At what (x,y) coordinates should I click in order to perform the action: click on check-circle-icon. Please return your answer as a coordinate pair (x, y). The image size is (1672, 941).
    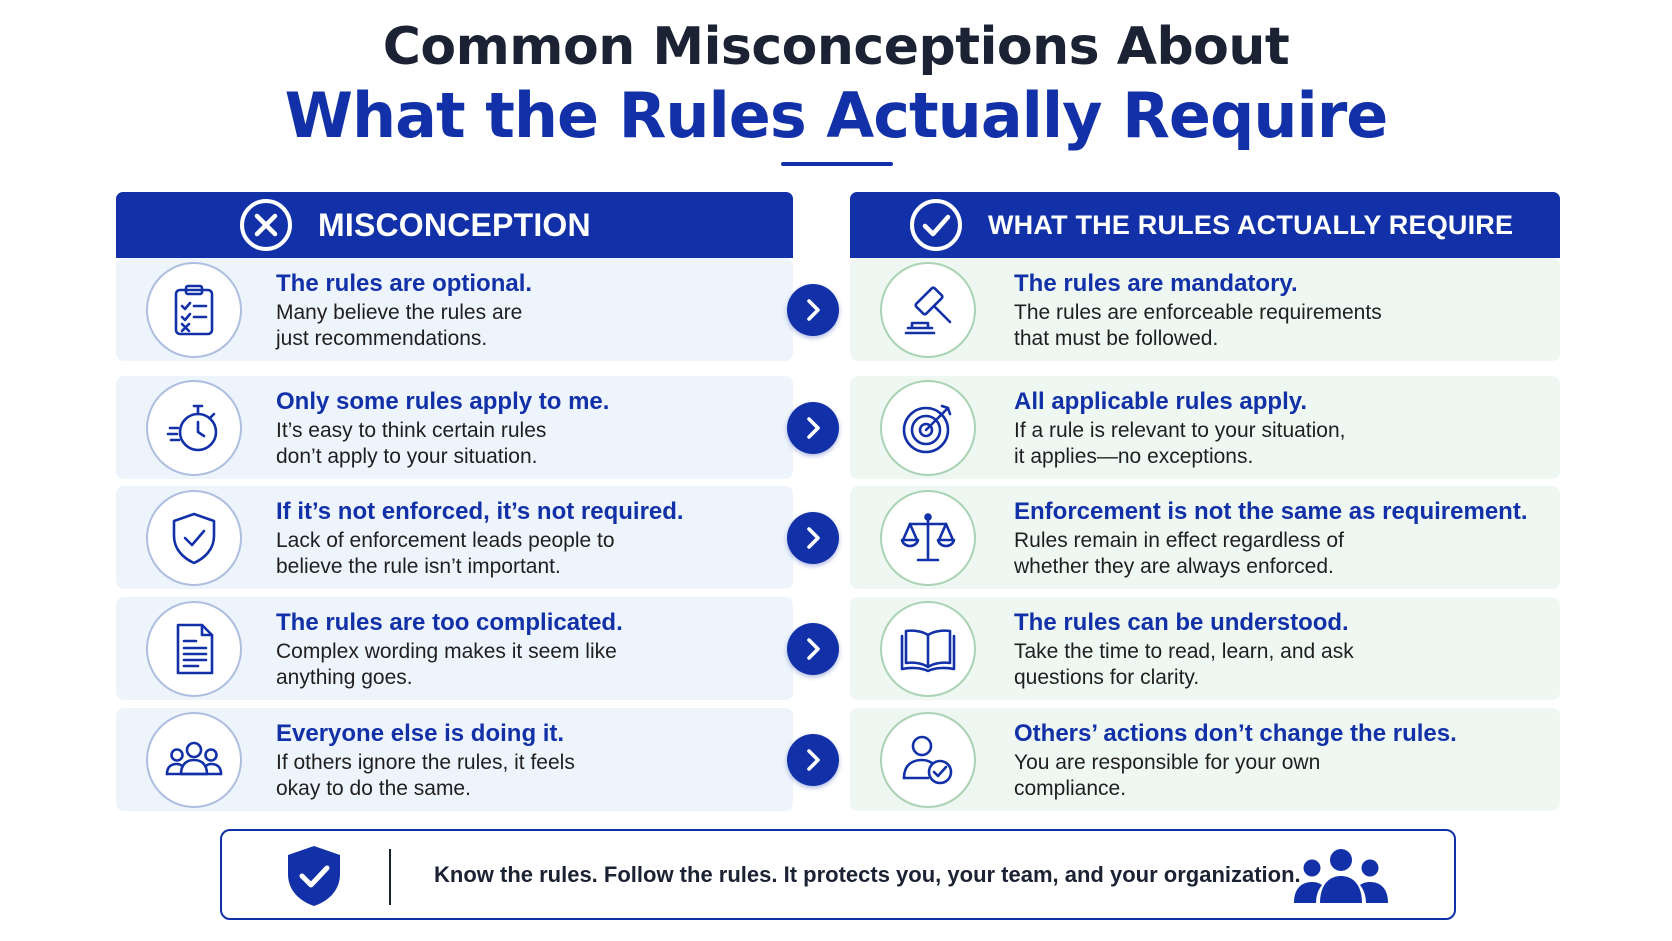
    Looking at the image, I should click on (936, 225).